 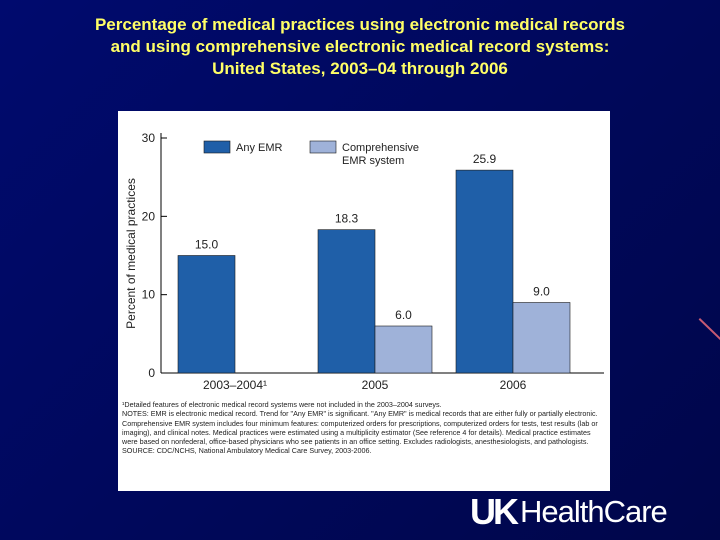 I want to click on y-tick-label: 20, so click(x=149, y=216).